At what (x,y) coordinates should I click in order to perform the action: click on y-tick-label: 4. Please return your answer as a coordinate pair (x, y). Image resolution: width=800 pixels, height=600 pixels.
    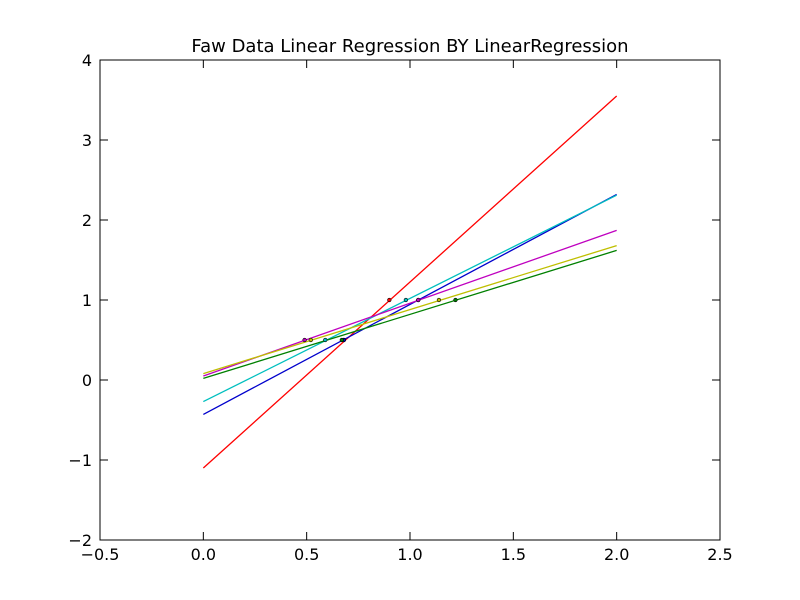
    Looking at the image, I should click on (87, 60).